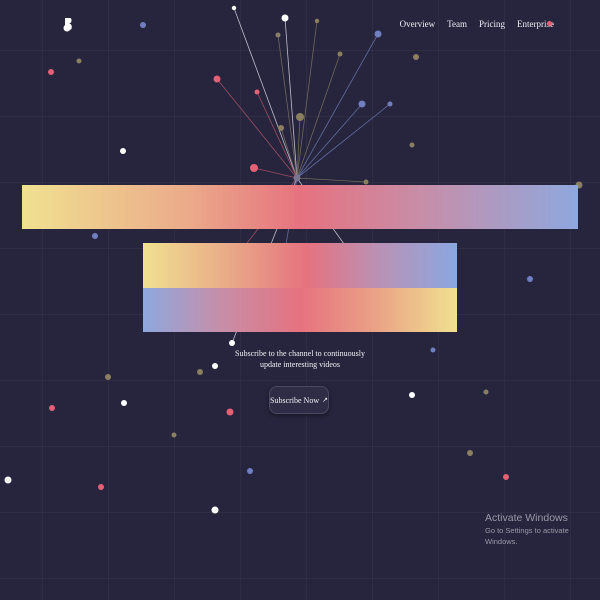 This screenshot has height=600, width=600. I want to click on gradient-bar-upper, so click(300, 265).